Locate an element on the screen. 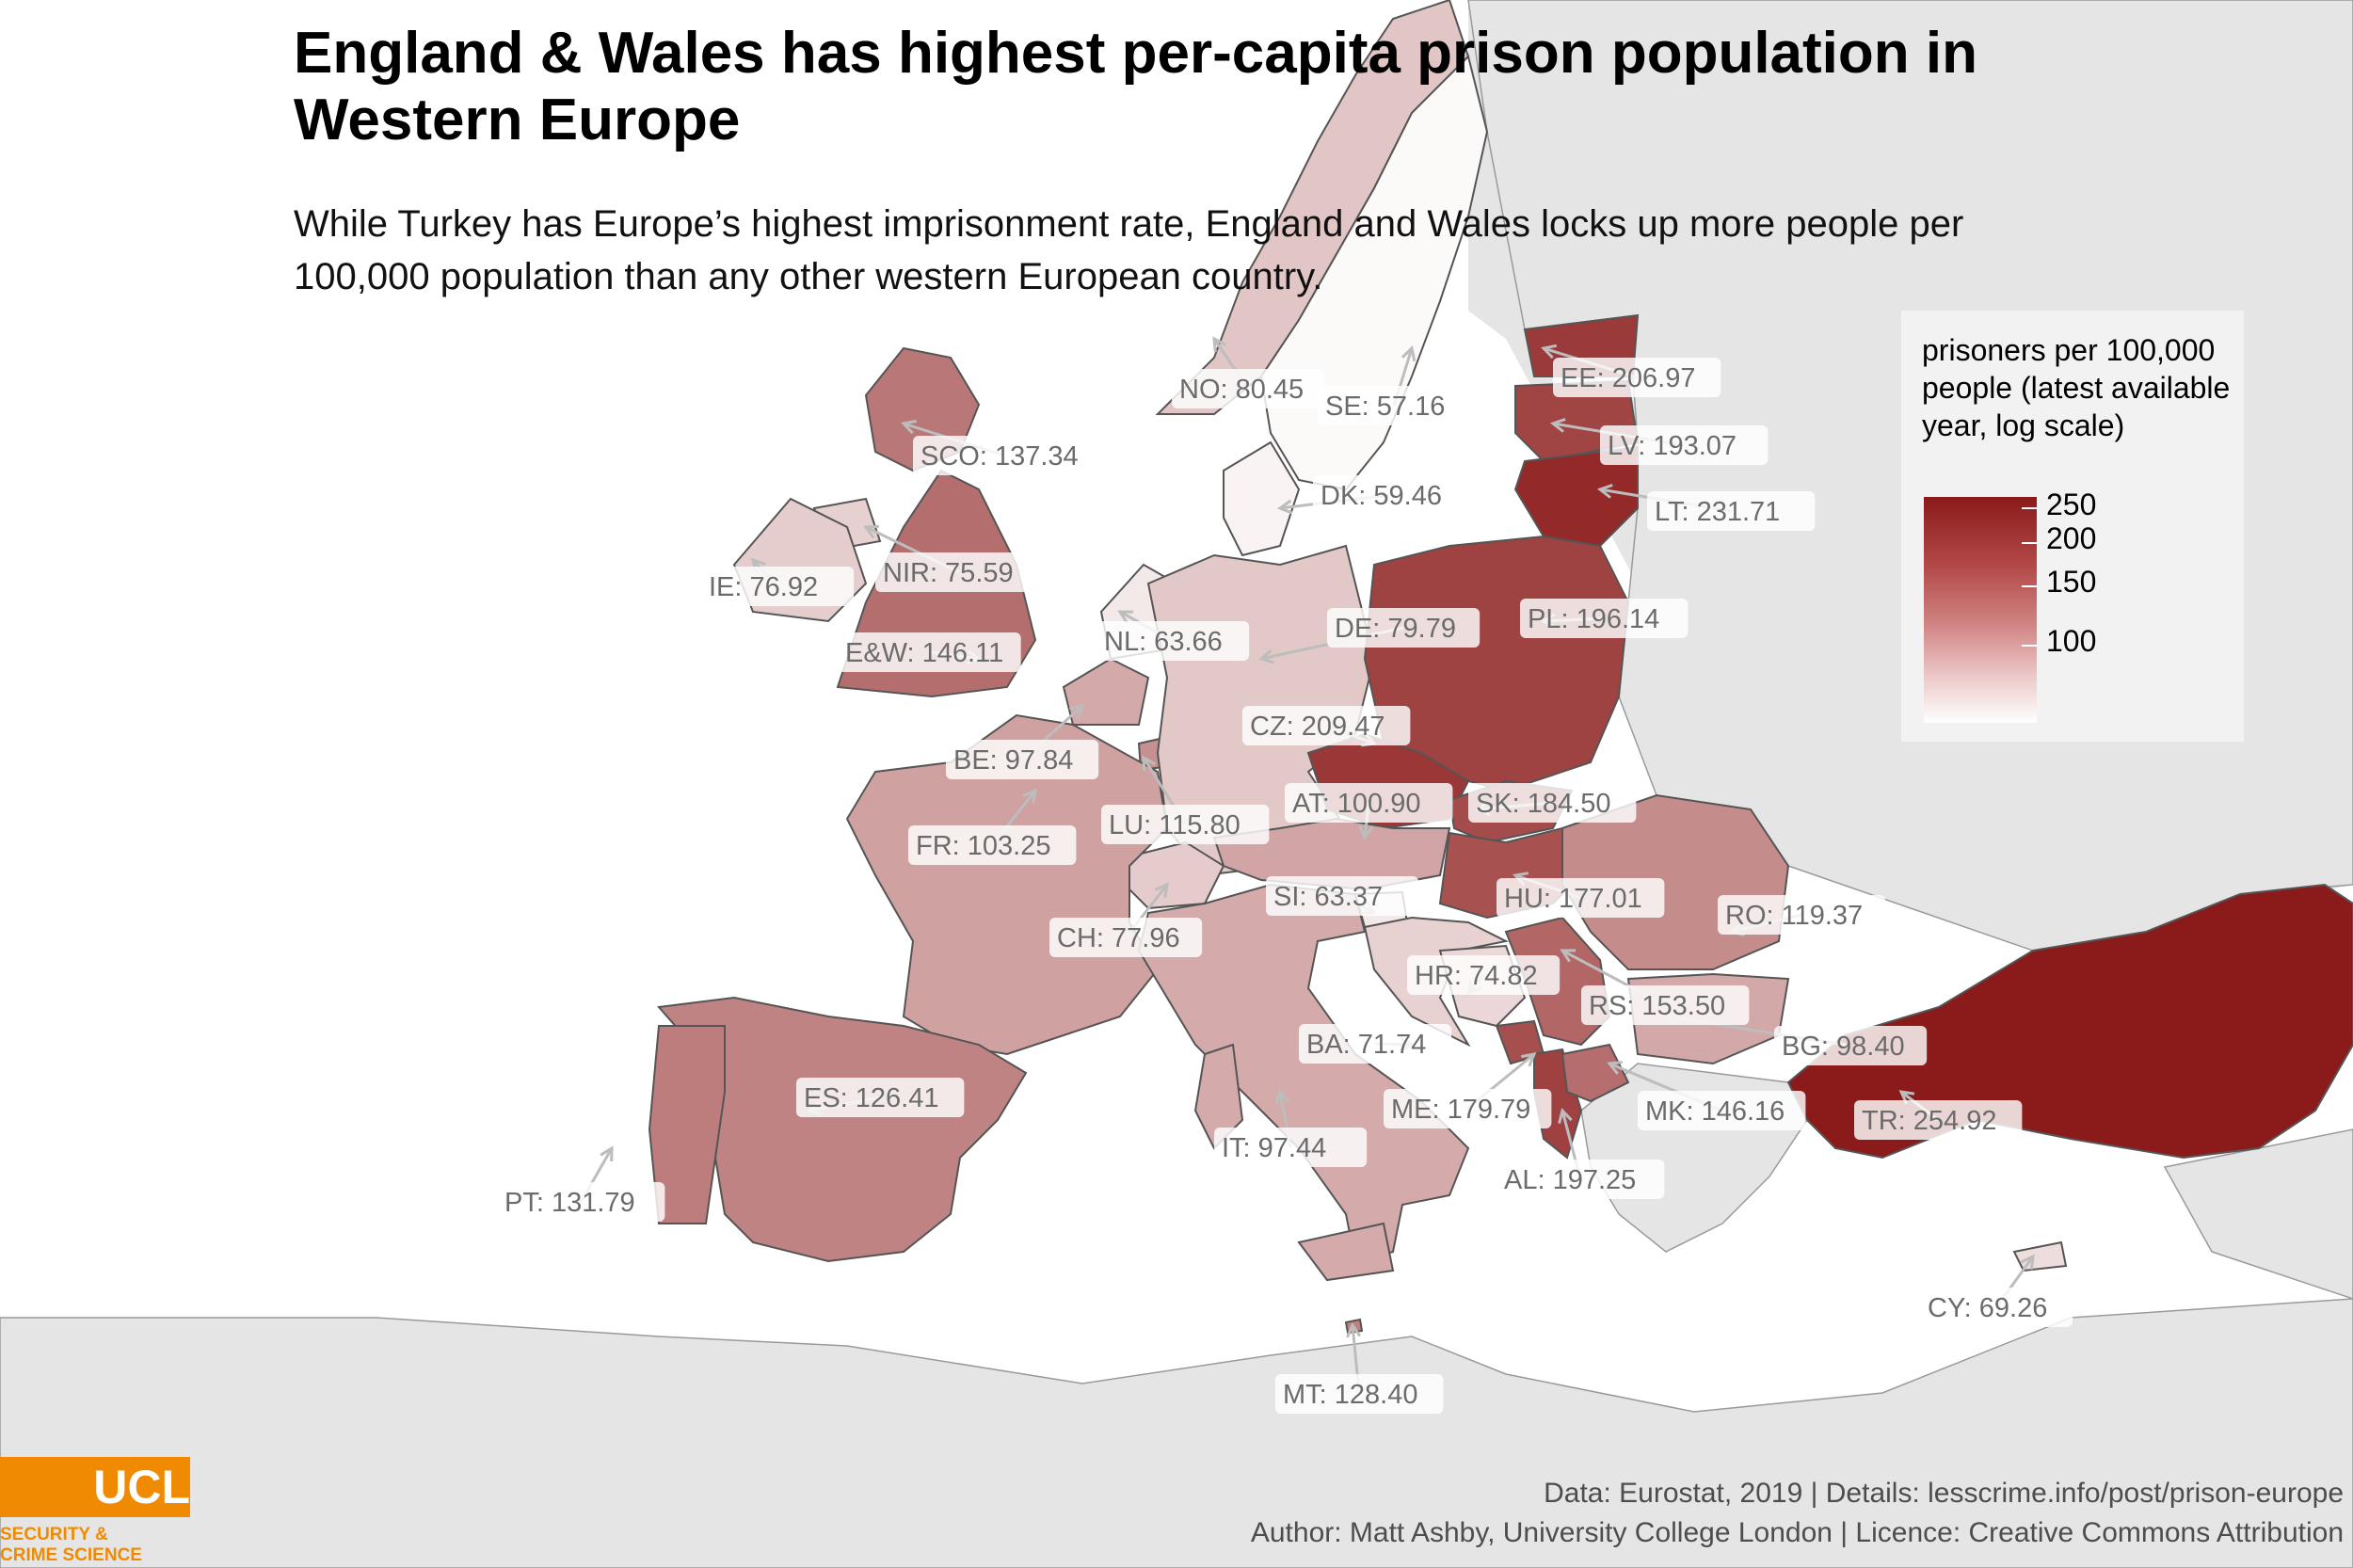 Image resolution: width=2353 pixels, height=1568 pixels. leader-arrowhead-no is located at coordinates (1220, 344).